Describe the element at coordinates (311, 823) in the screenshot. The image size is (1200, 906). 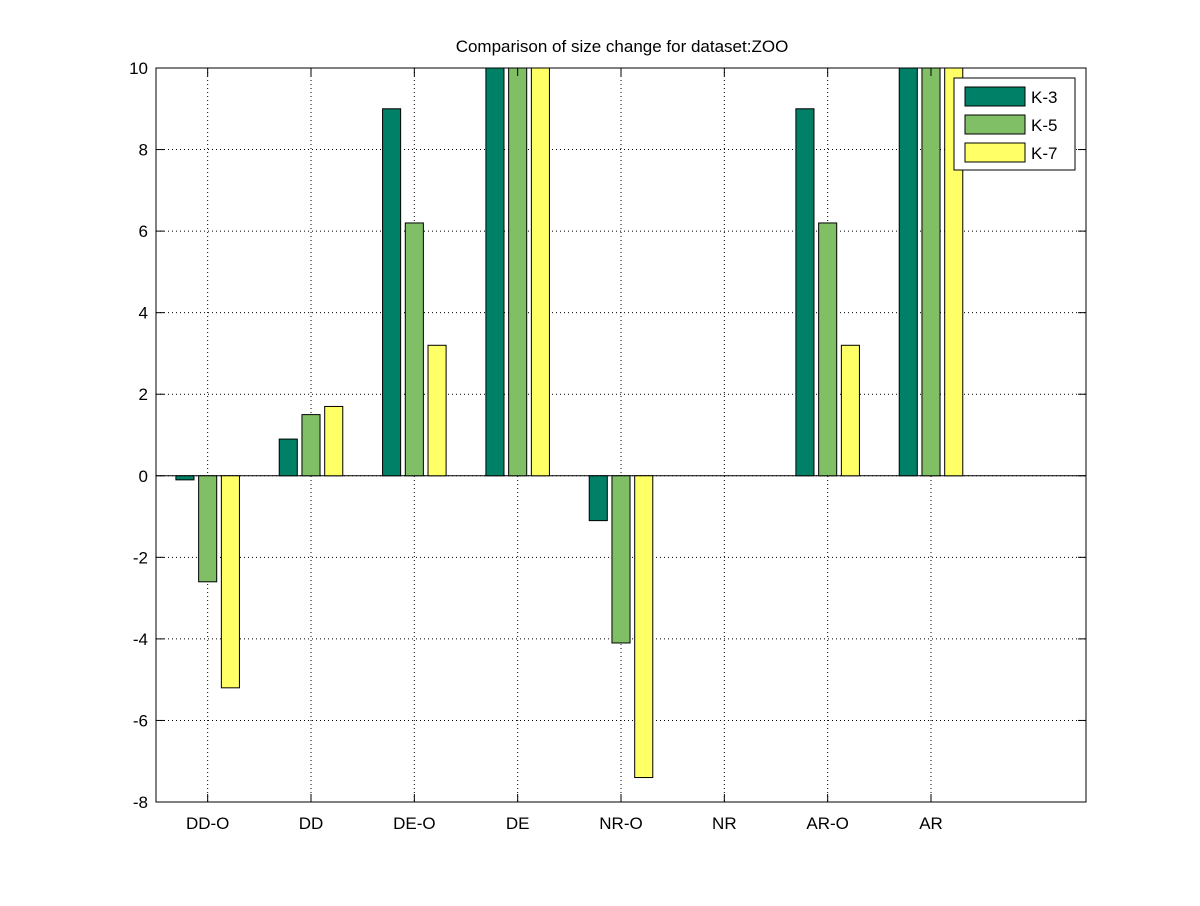
I see `x-tick-label: DD` at that location.